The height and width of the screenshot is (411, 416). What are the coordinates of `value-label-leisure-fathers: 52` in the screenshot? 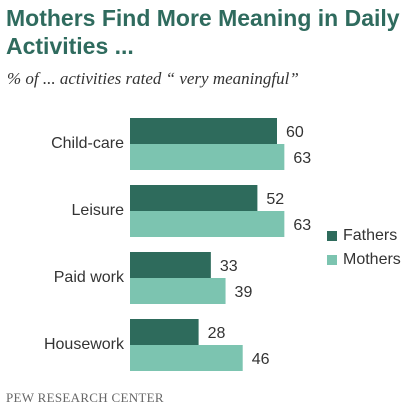 It's located at (275, 199).